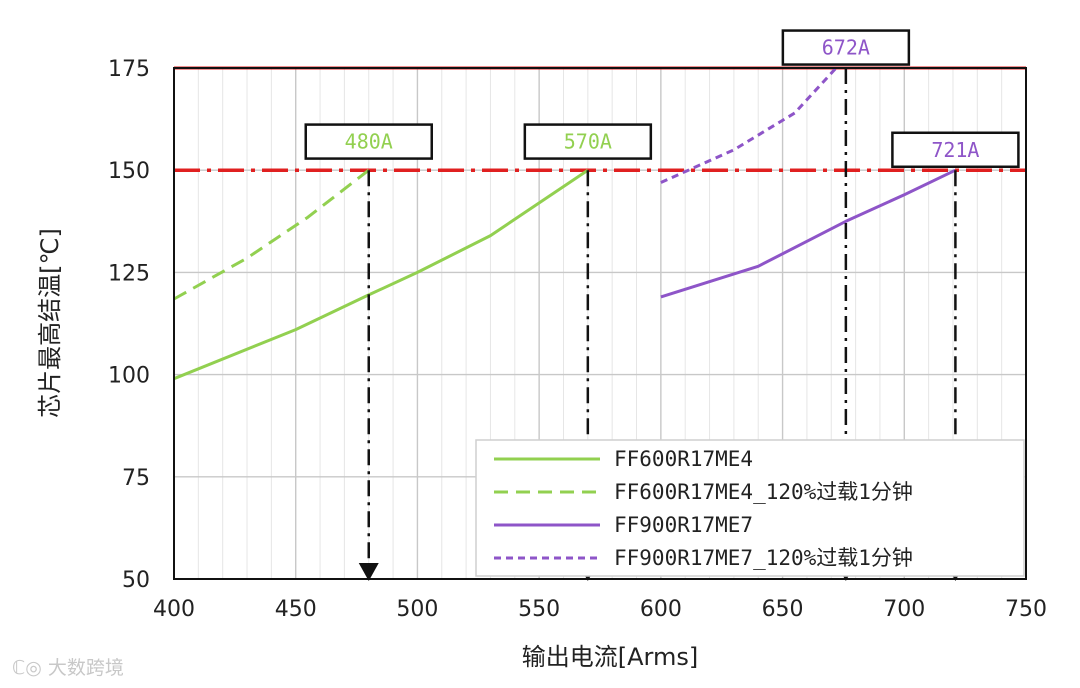 The width and height of the screenshot is (1080, 688). Describe the element at coordinates (783, 609) in the screenshot. I see `x-tick-label: 650` at that location.